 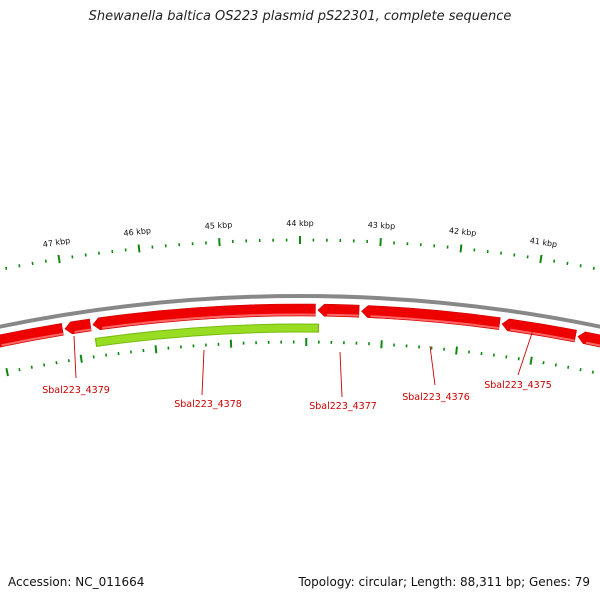 What do you see at coordinates (518, 385) in the screenshot?
I see `gene-label: Sbal223_4375` at bounding box center [518, 385].